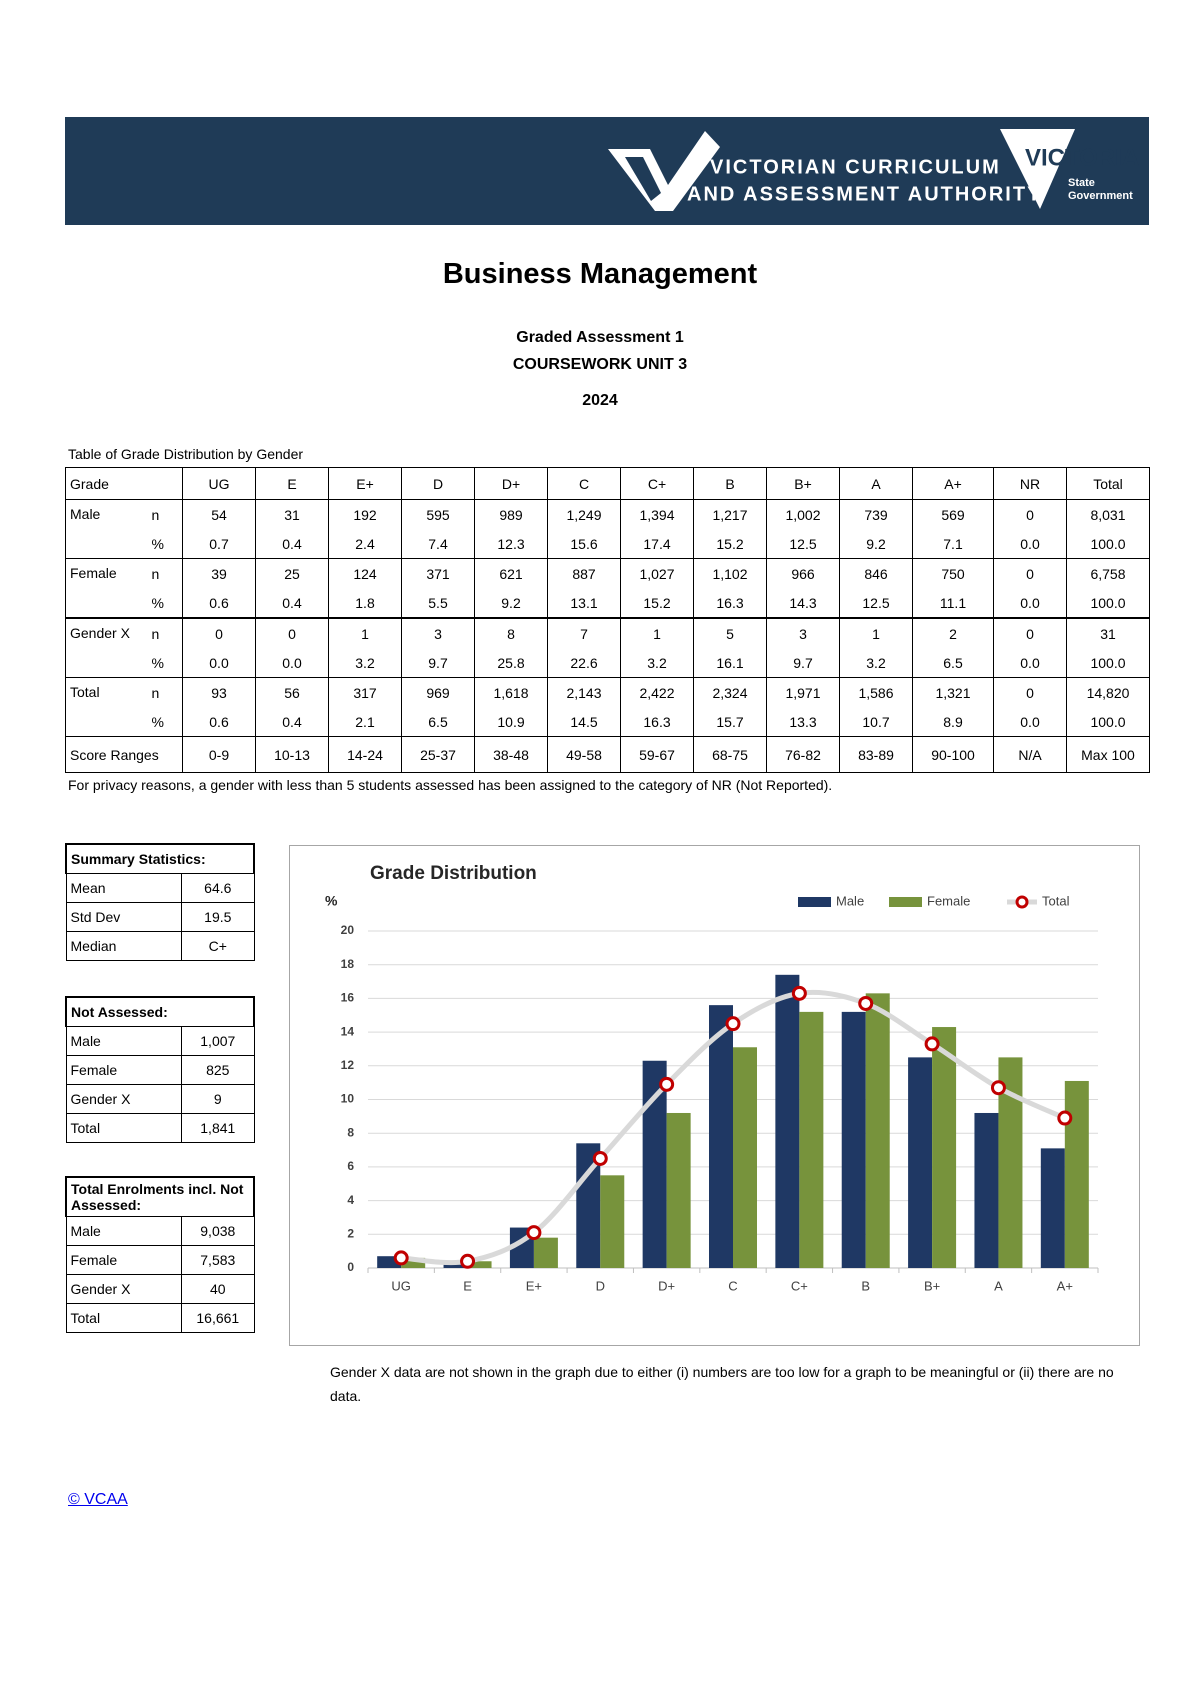 This screenshot has width=1200, height=1696. What do you see at coordinates (98, 1499) in the screenshot?
I see `footer-link: © VCAA` at bounding box center [98, 1499].